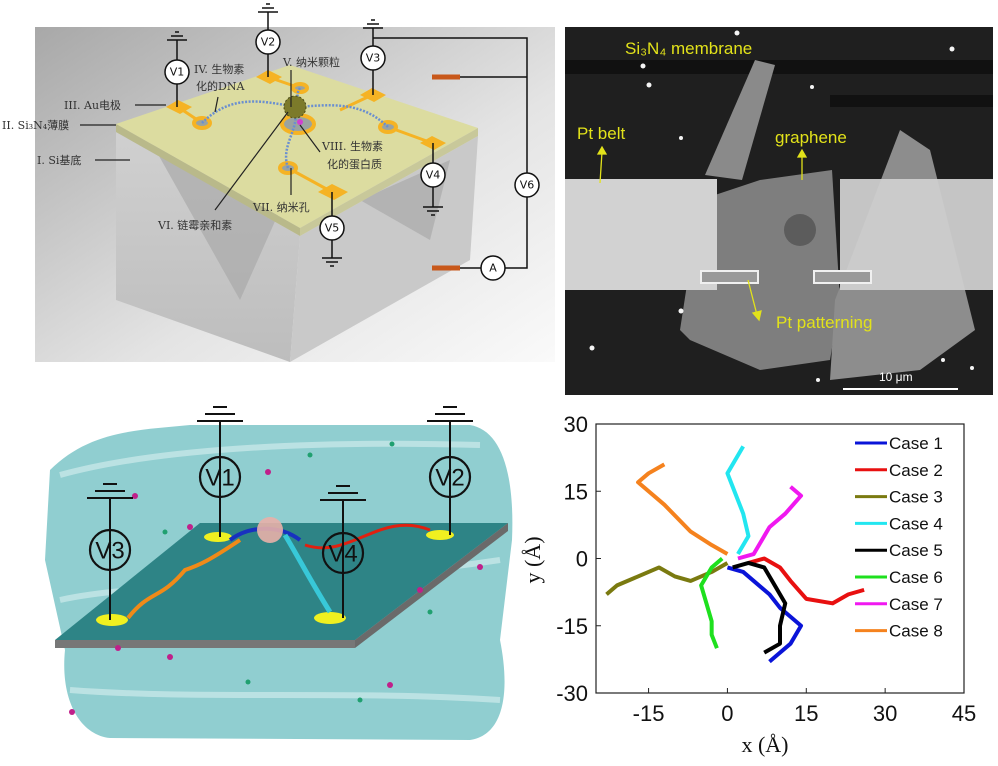 This screenshot has height=766, width=998. I want to click on nanoparticle-sphere, so click(270, 530).